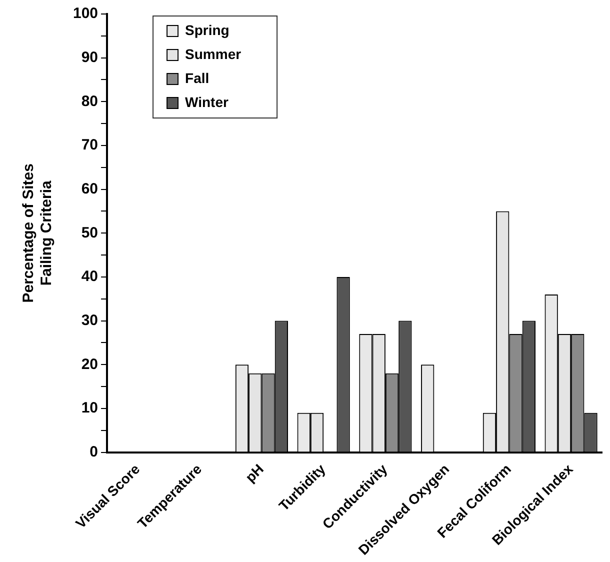 The height and width of the screenshot is (562, 610). I want to click on y-tick-label: 20, so click(89, 364).